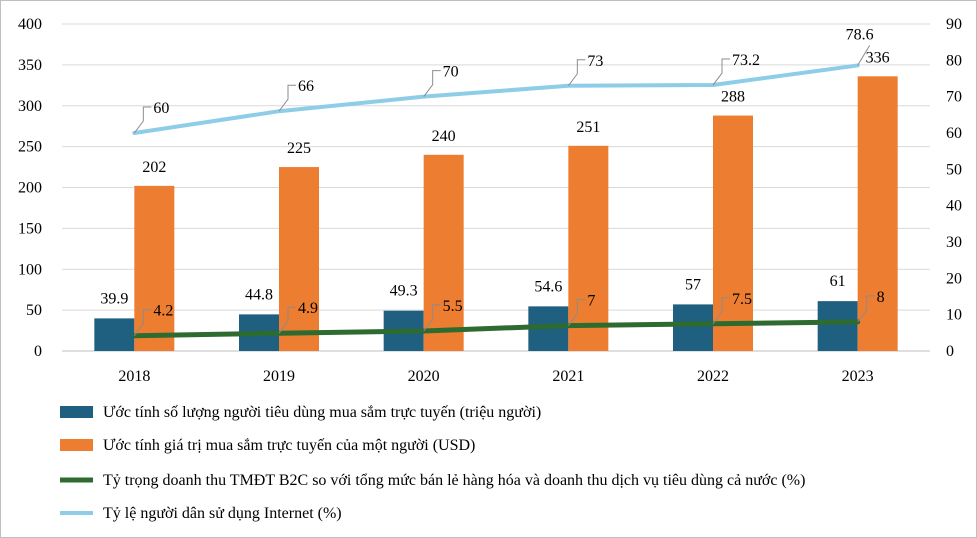 The image size is (977, 538). What do you see at coordinates (746, 60) in the screenshot?
I see `data-label-internet-rate: 73.2` at bounding box center [746, 60].